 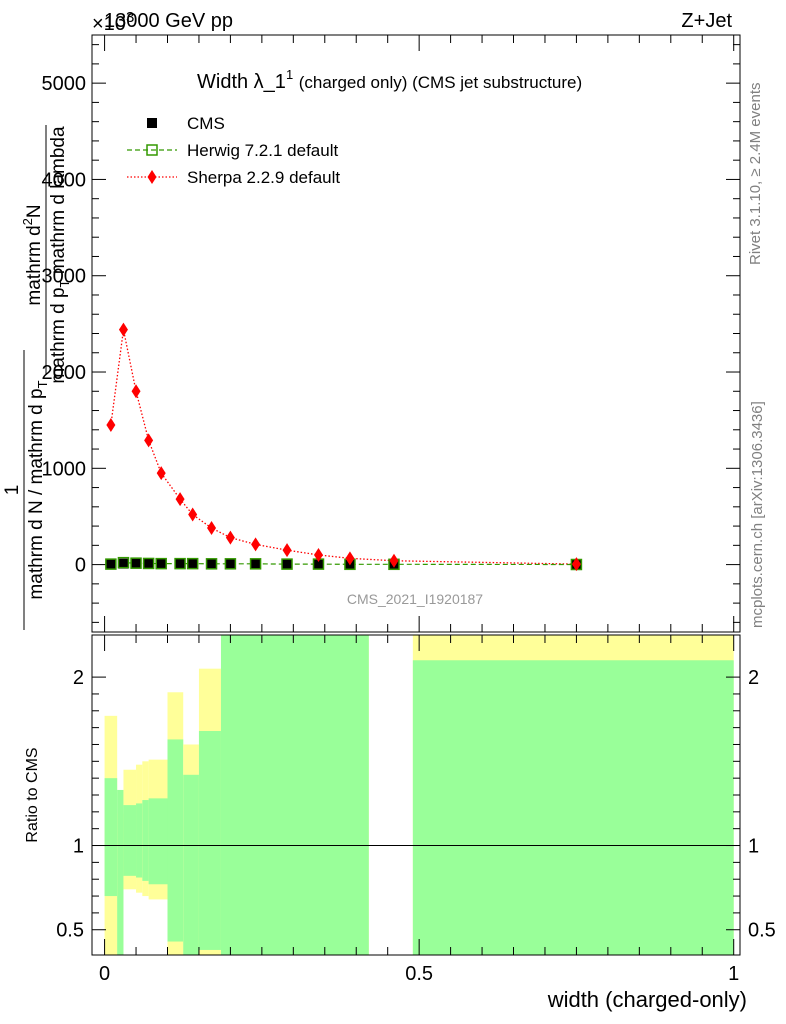 What do you see at coordinates (755, 174) in the screenshot?
I see `rivet-label: Rivet 3.1.10, ≥ 2.4M events` at bounding box center [755, 174].